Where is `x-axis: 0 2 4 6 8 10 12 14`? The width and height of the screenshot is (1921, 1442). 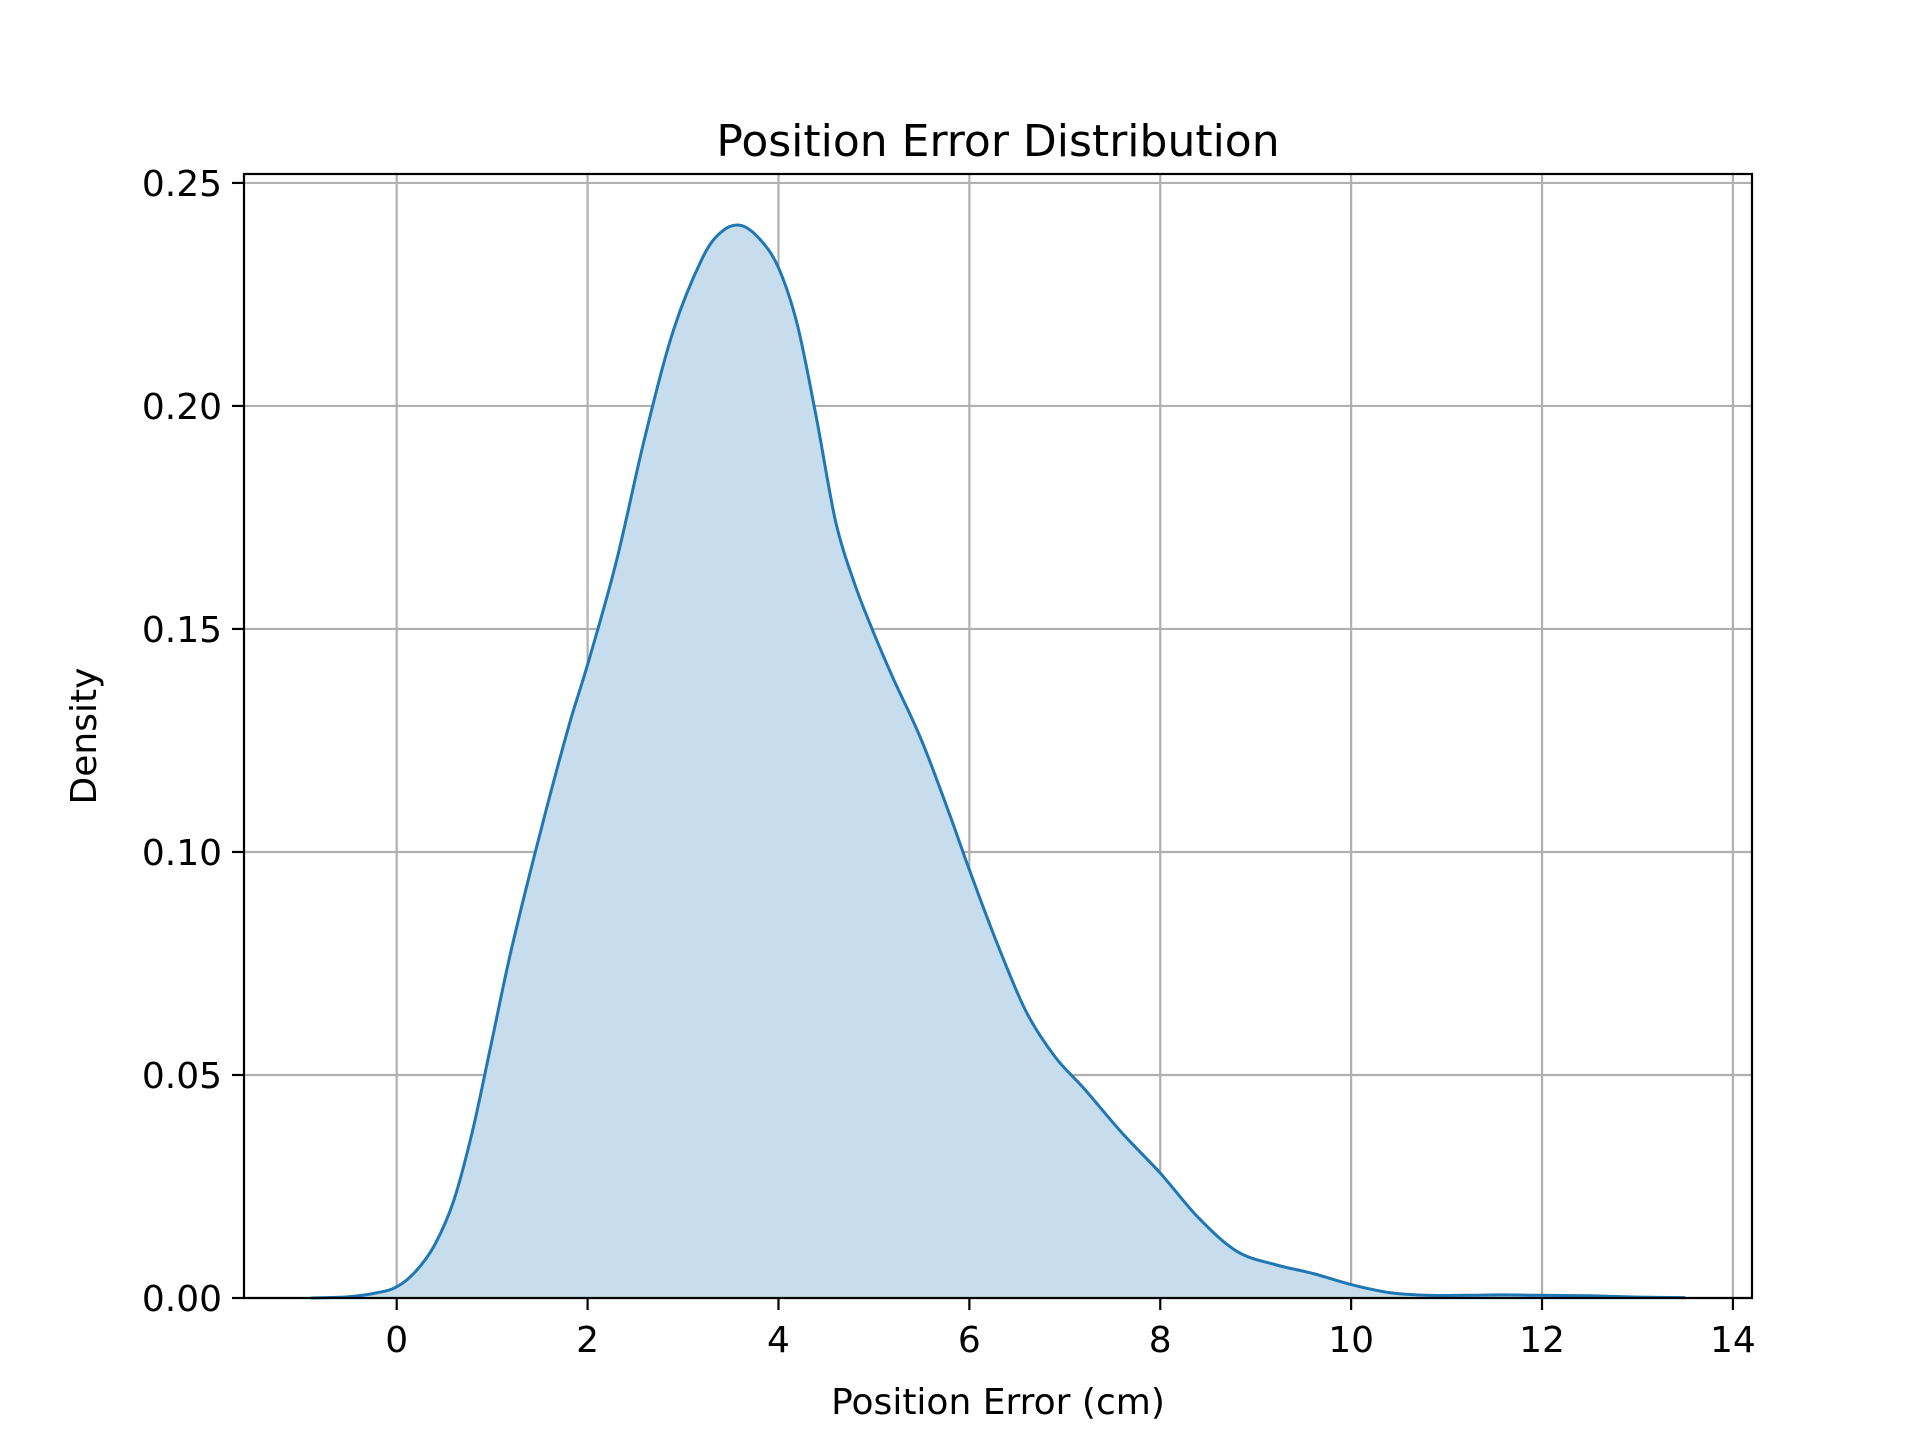
x-axis: 0 2 4 6 8 10 12 14 is located at coordinates (1070, 1329).